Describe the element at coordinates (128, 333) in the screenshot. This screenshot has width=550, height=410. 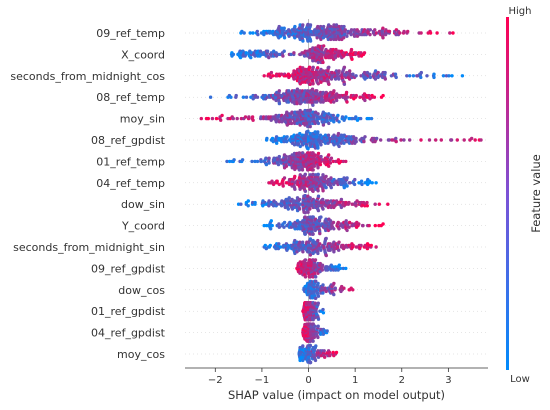
I see `feature-label: 04_ref_gpdist` at that location.